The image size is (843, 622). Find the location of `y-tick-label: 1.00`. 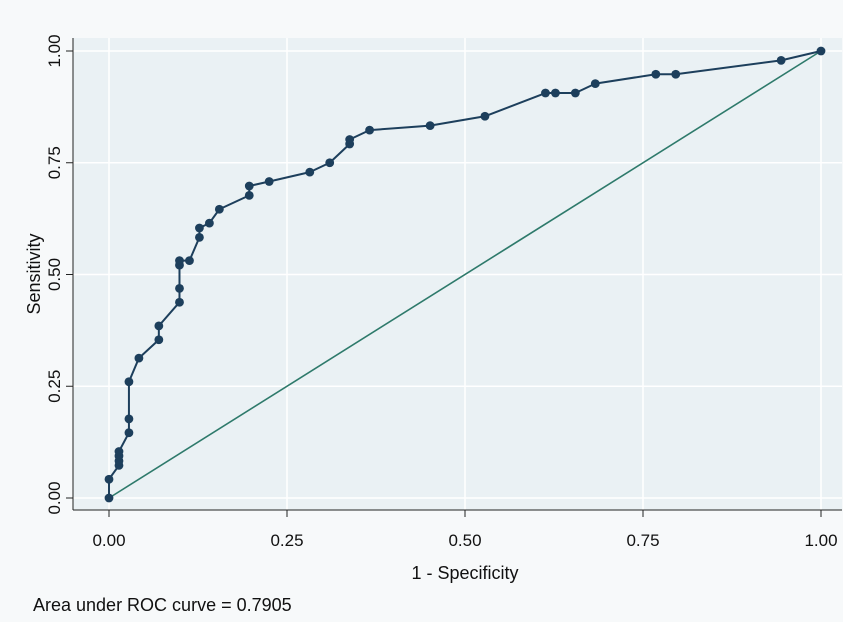

y-tick-label: 1.00 is located at coordinates (54, 50).